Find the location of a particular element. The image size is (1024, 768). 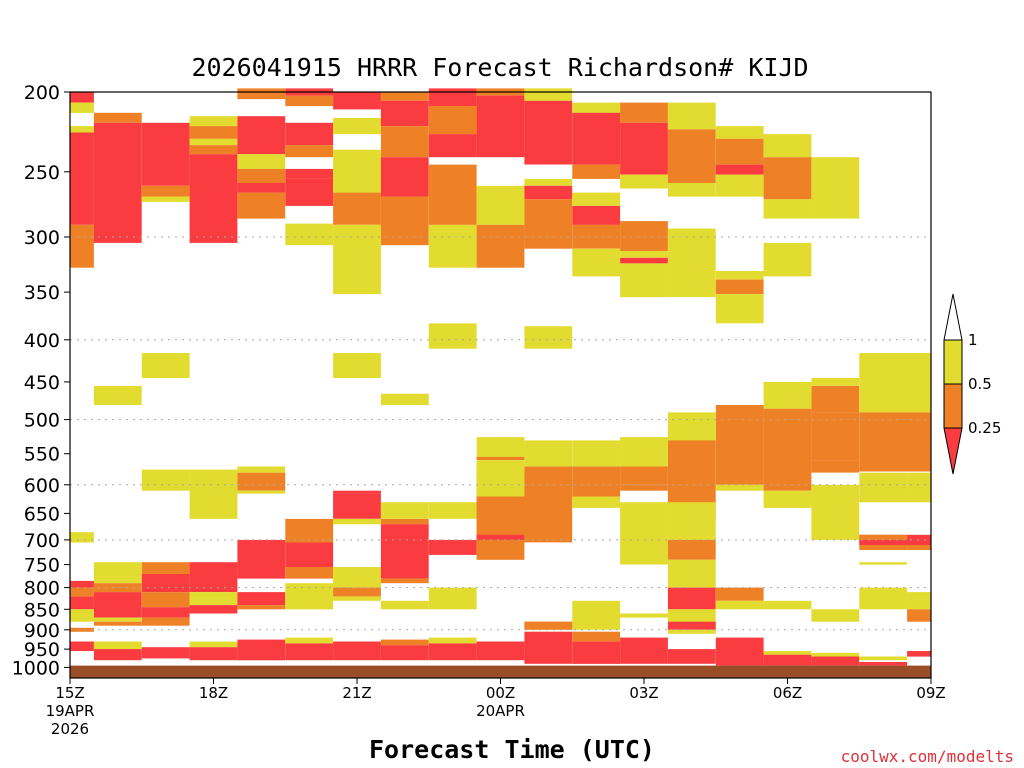

legend-label: 1 is located at coordinates (973, 340).